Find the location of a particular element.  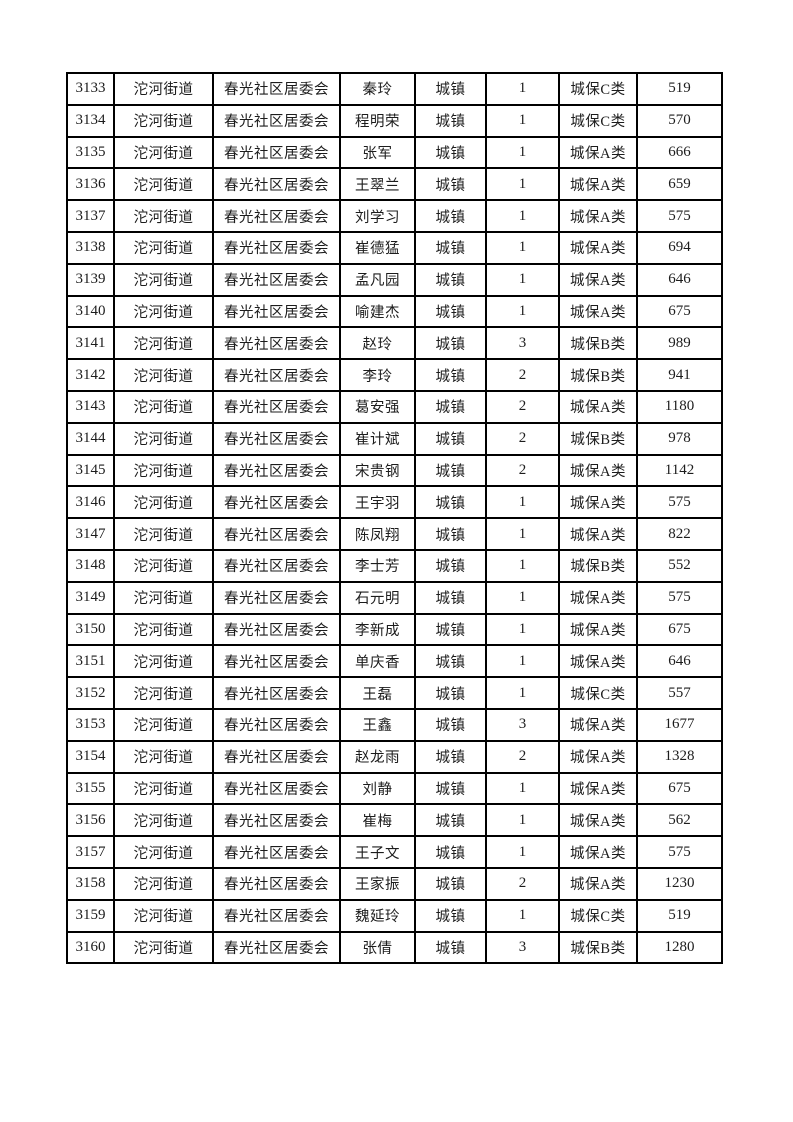

table-row: 3140 沱河街道 春光社区居委会 喻建杰 城镇 1 城保A类 675 is located at coordinates (394, 311).